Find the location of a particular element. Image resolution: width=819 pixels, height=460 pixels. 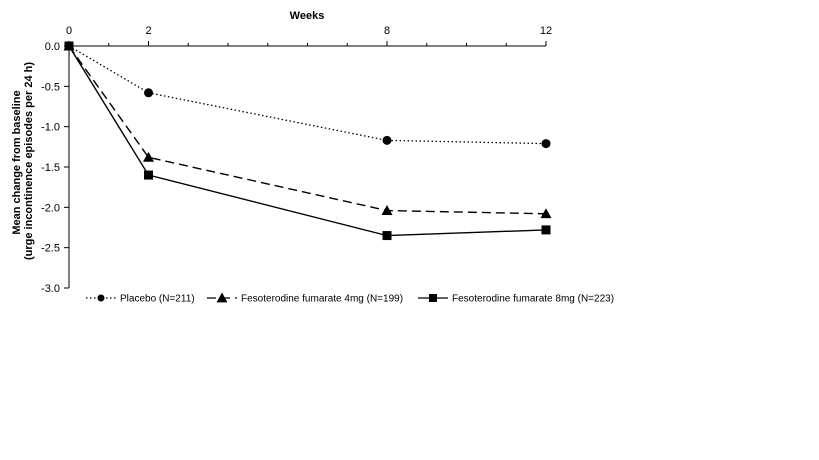

x-tick-label: 0 is located at coordinates (69, 31).